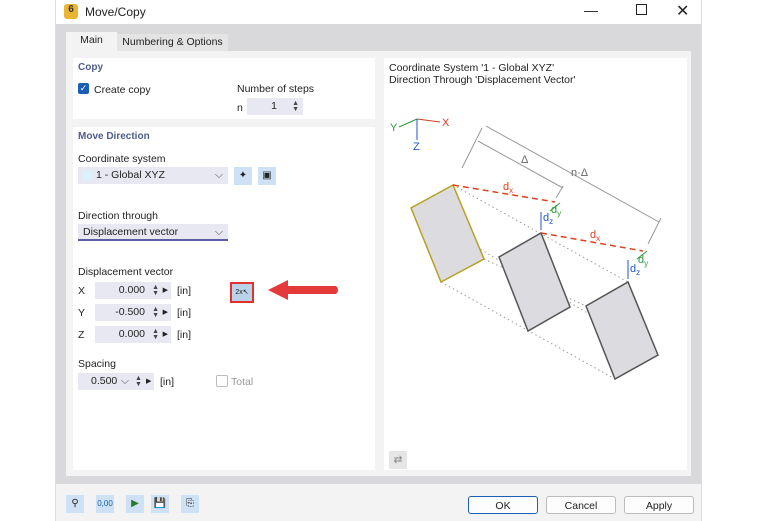  Describe the element at coordinates (118, 216) in the screenshot. I see `direction-label: Direction through` at that location.